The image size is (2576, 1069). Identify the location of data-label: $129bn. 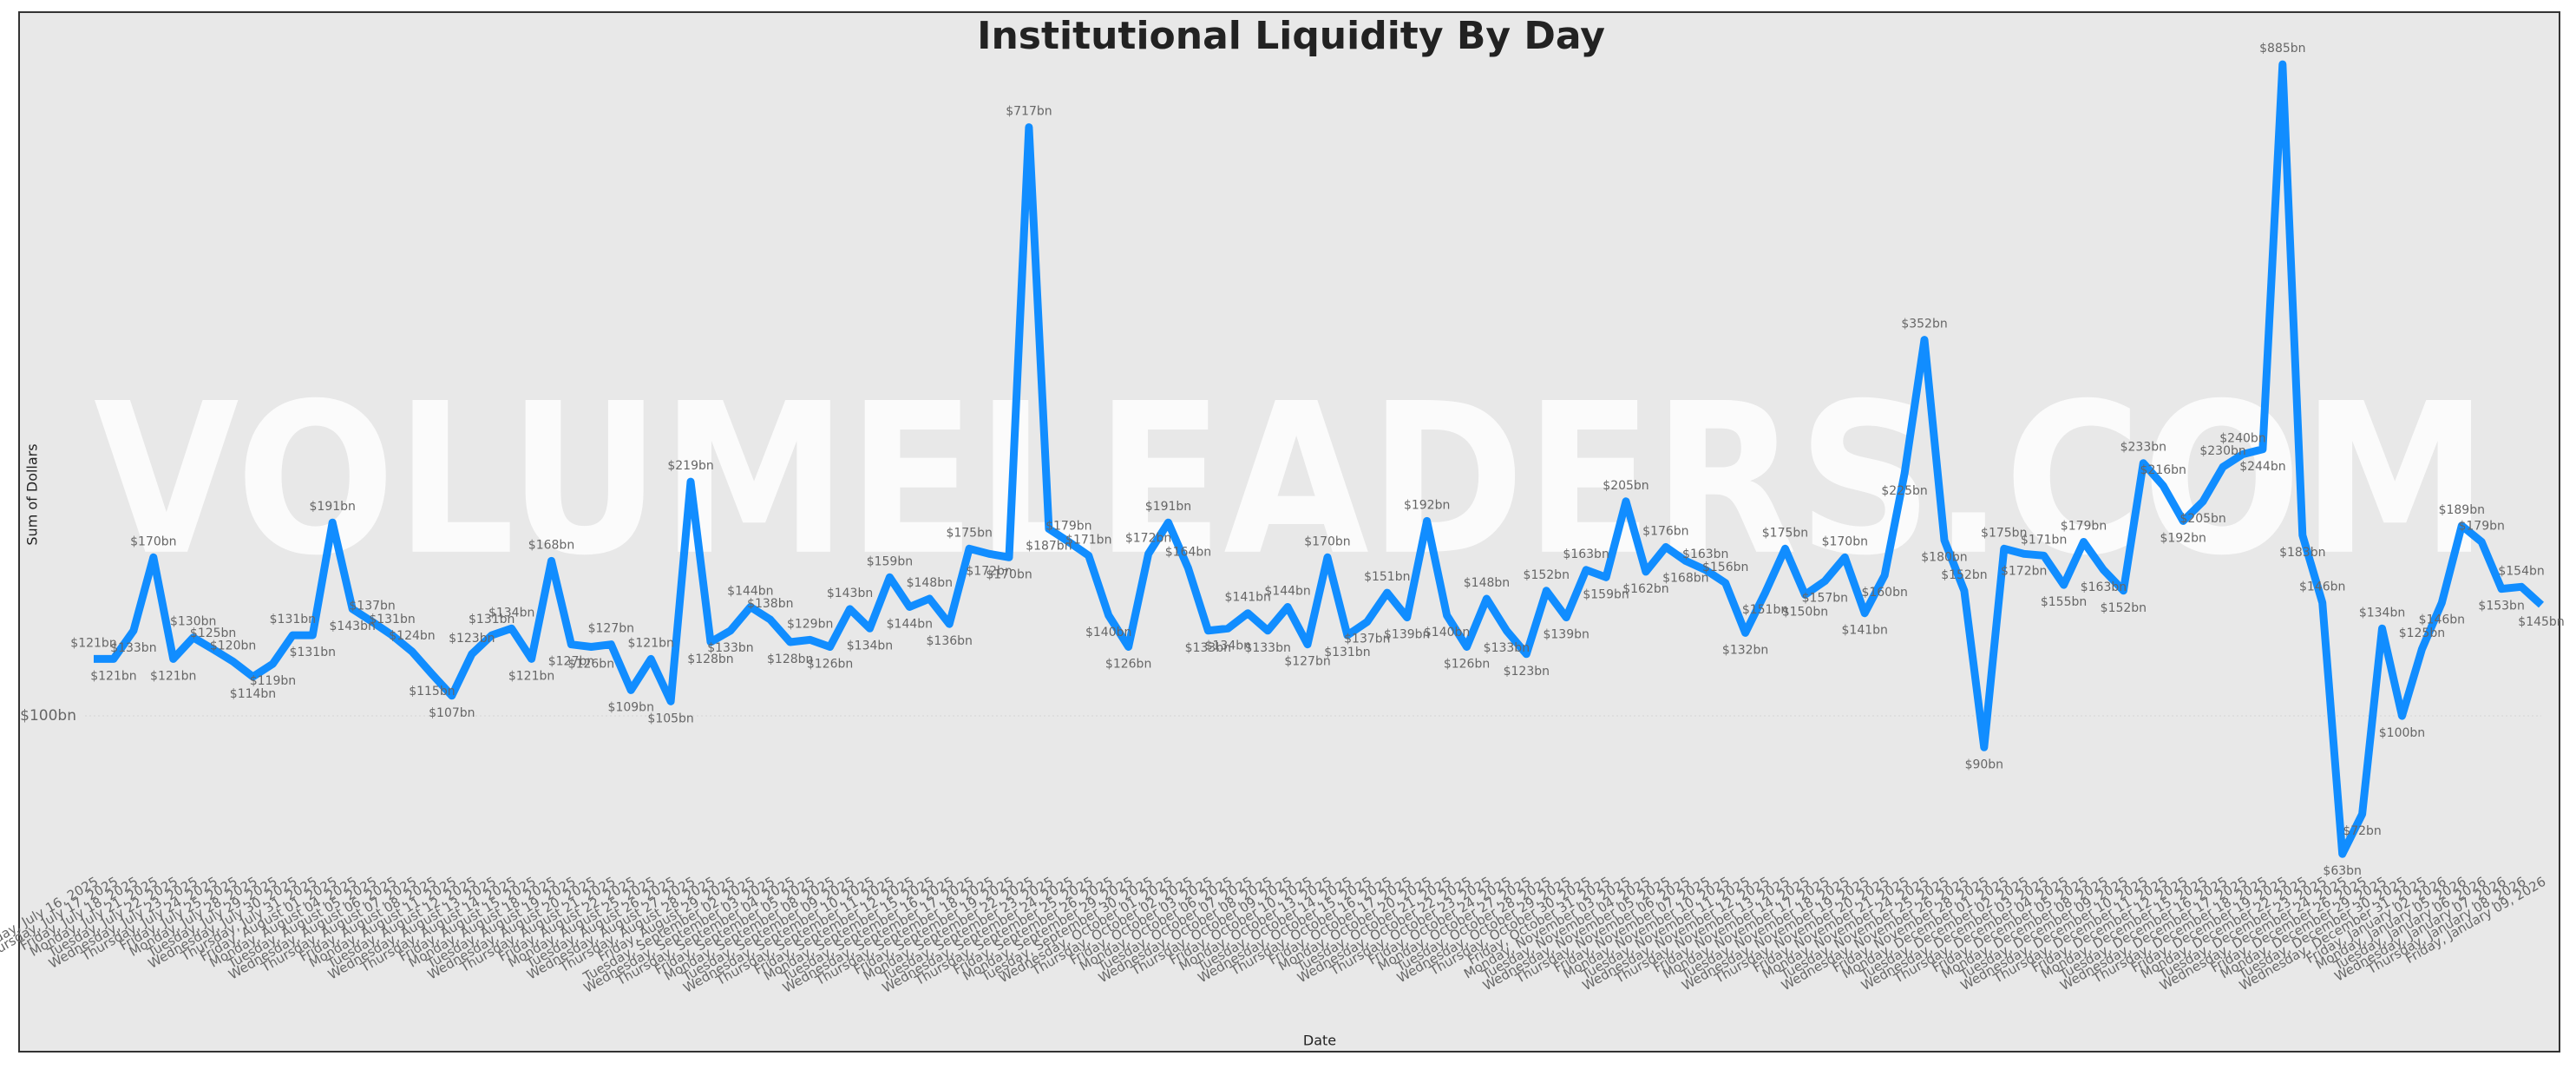
(810, 624).